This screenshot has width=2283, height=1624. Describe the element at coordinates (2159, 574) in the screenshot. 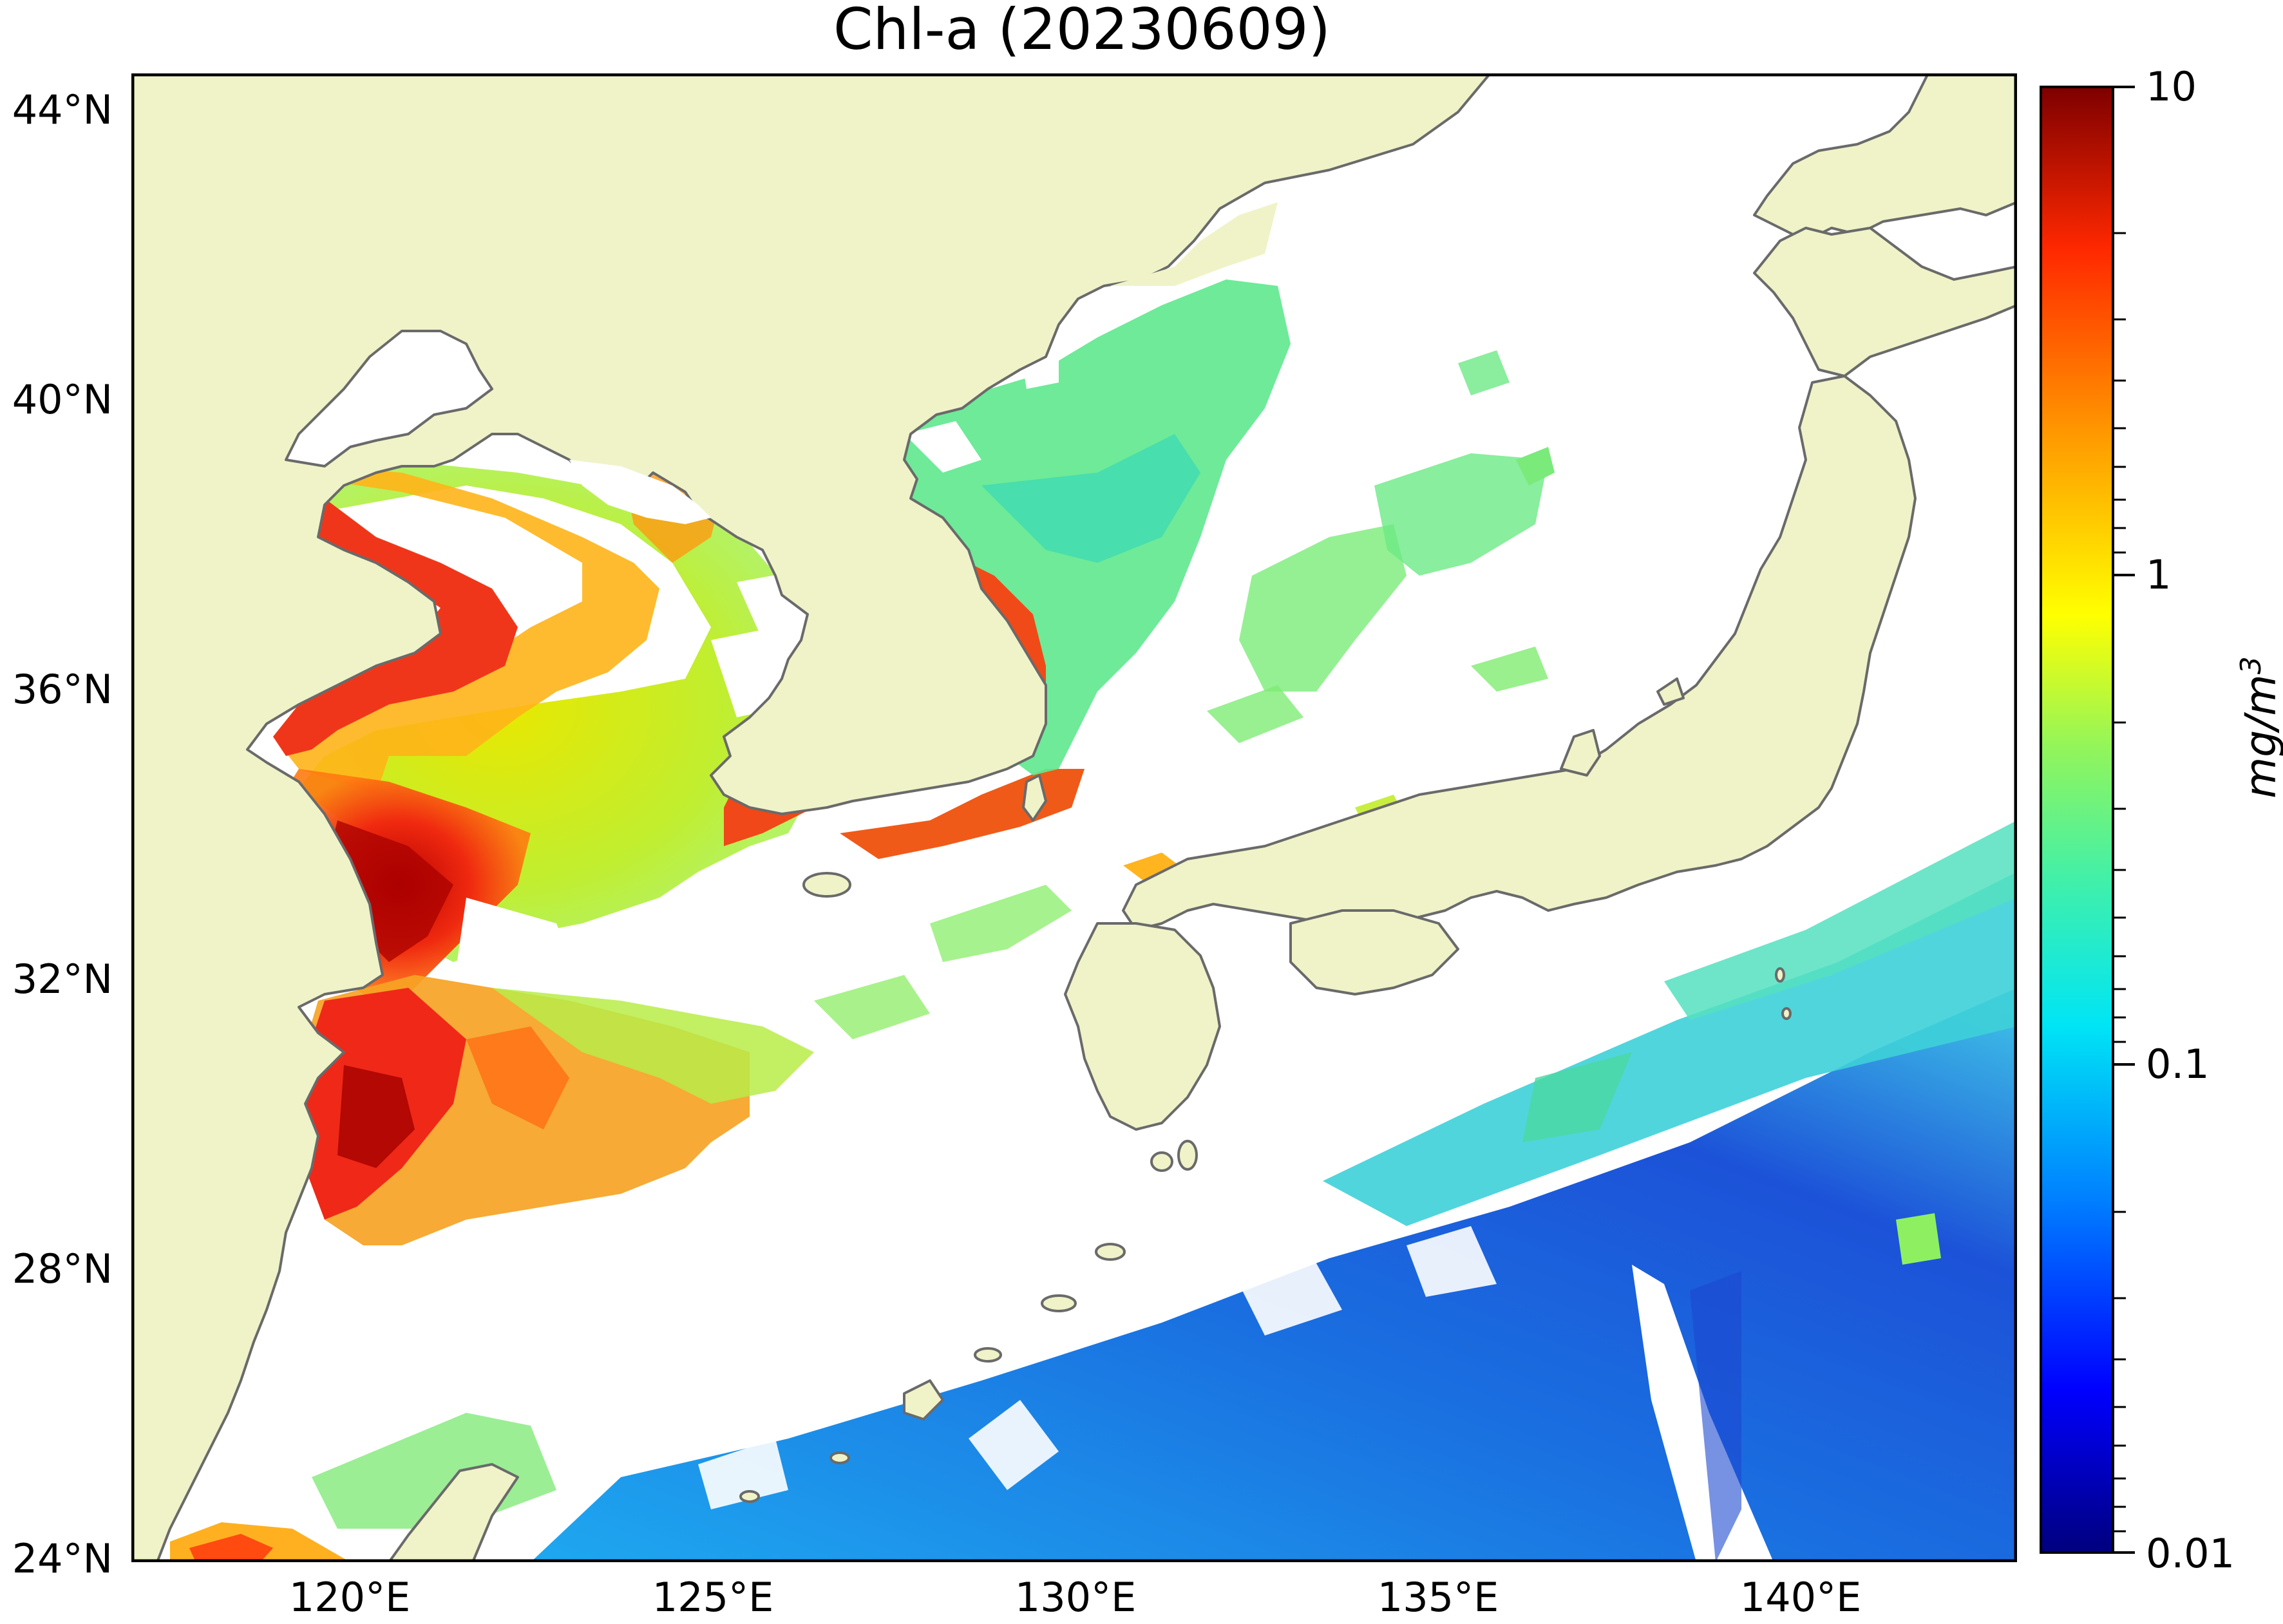

I see `colorbar-tick-label: 1` at that location.